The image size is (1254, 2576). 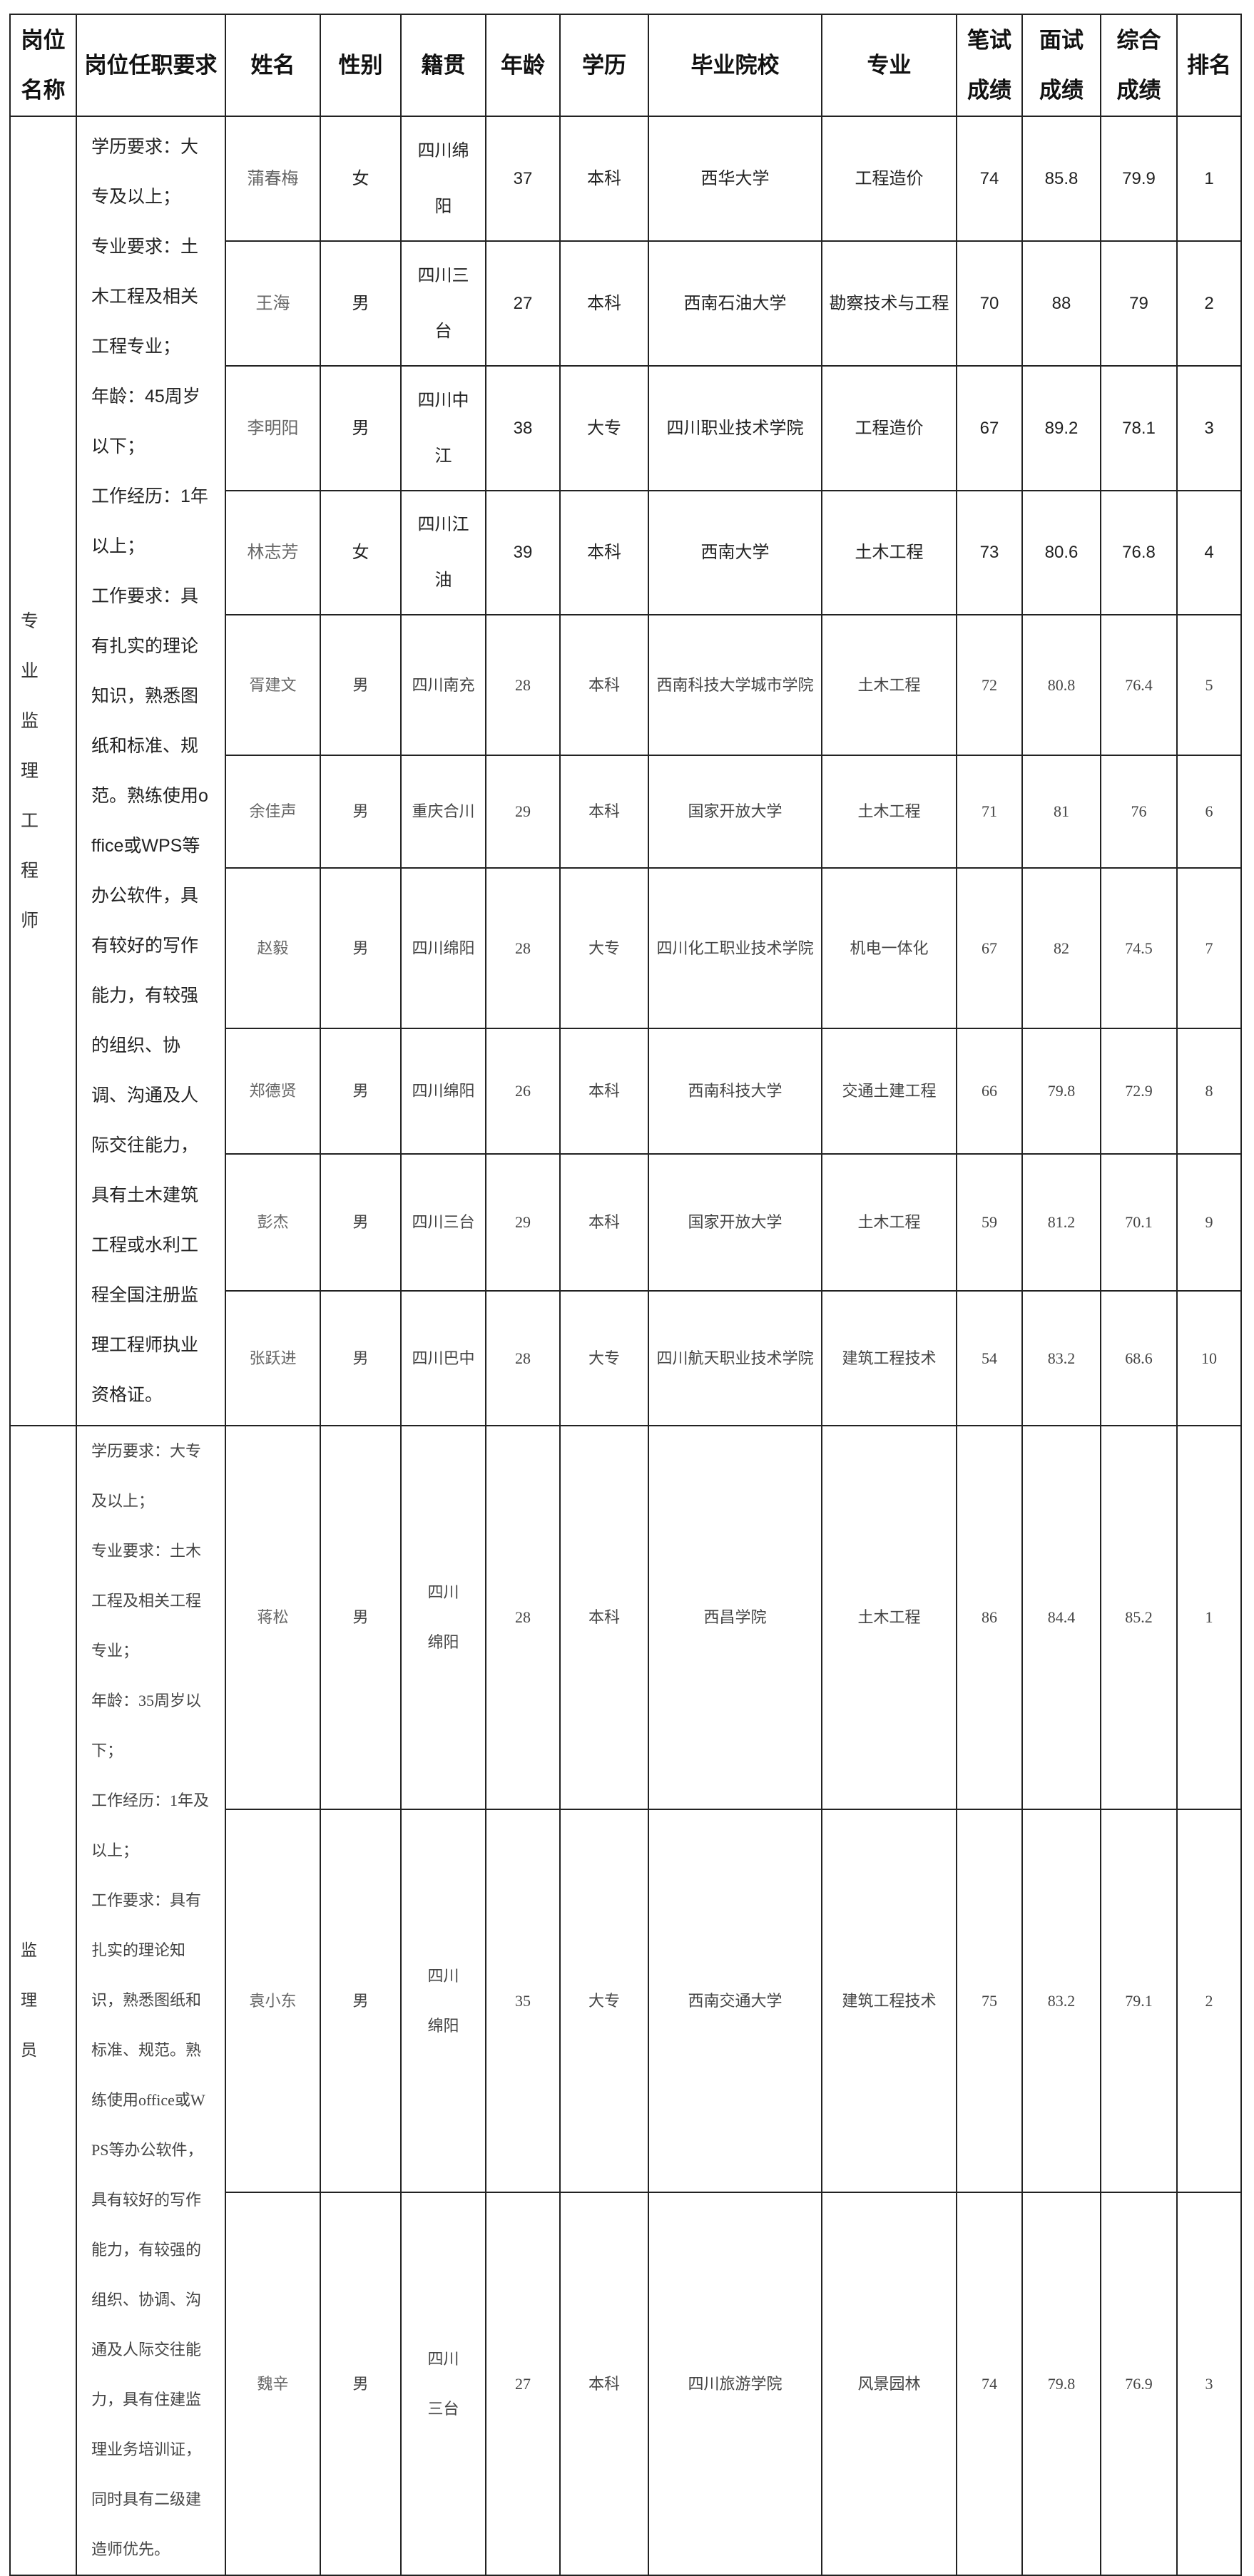 I want to click on table-row: 赵毅男四川绵阳 28 大专 四川化工职业技术学院 机电一体化 67 82 74.5 7, so click(x=626, y=948).